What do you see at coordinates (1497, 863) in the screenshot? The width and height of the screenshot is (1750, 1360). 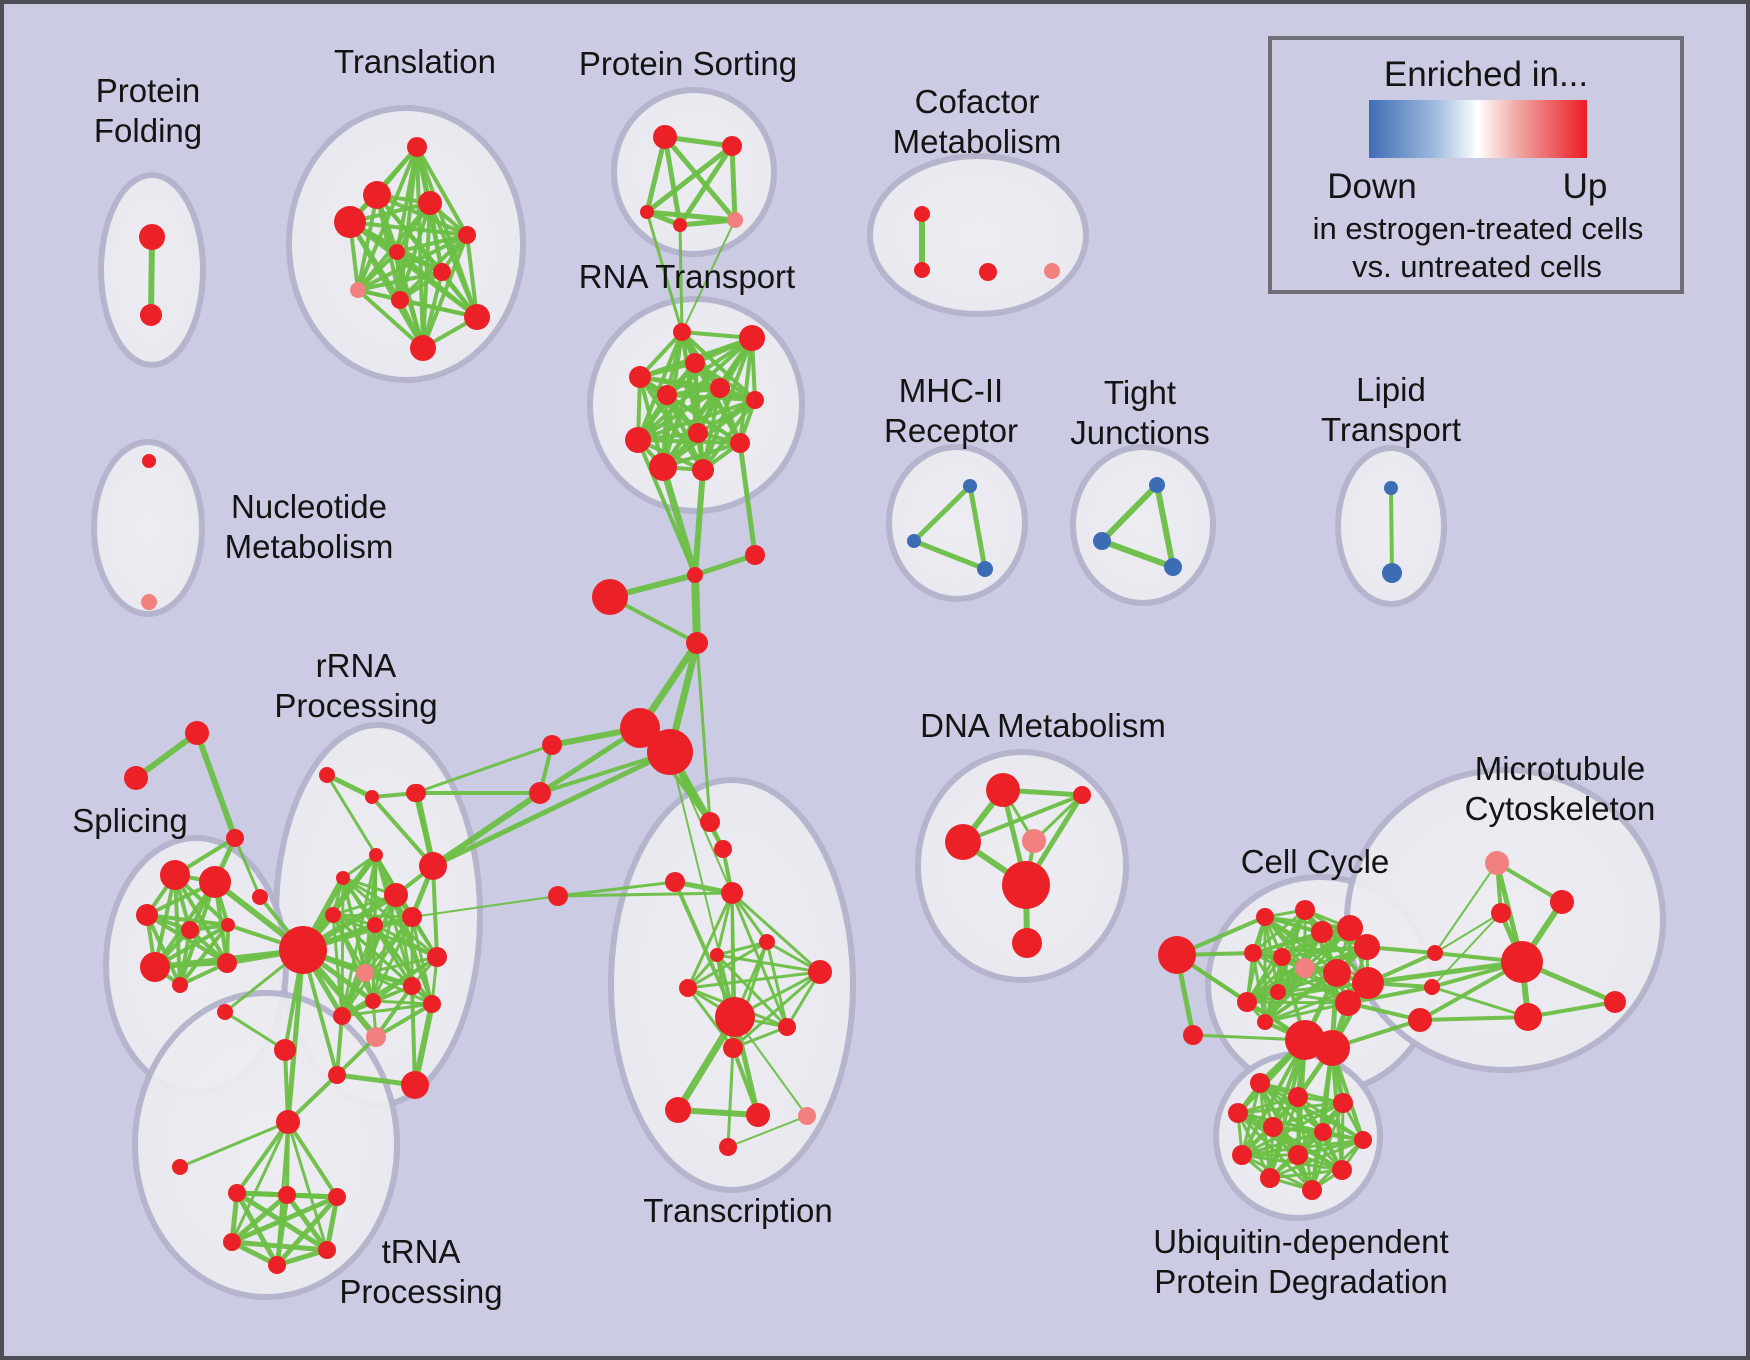 I see `node-mt1-pink` at bounding box center [1497, 863].